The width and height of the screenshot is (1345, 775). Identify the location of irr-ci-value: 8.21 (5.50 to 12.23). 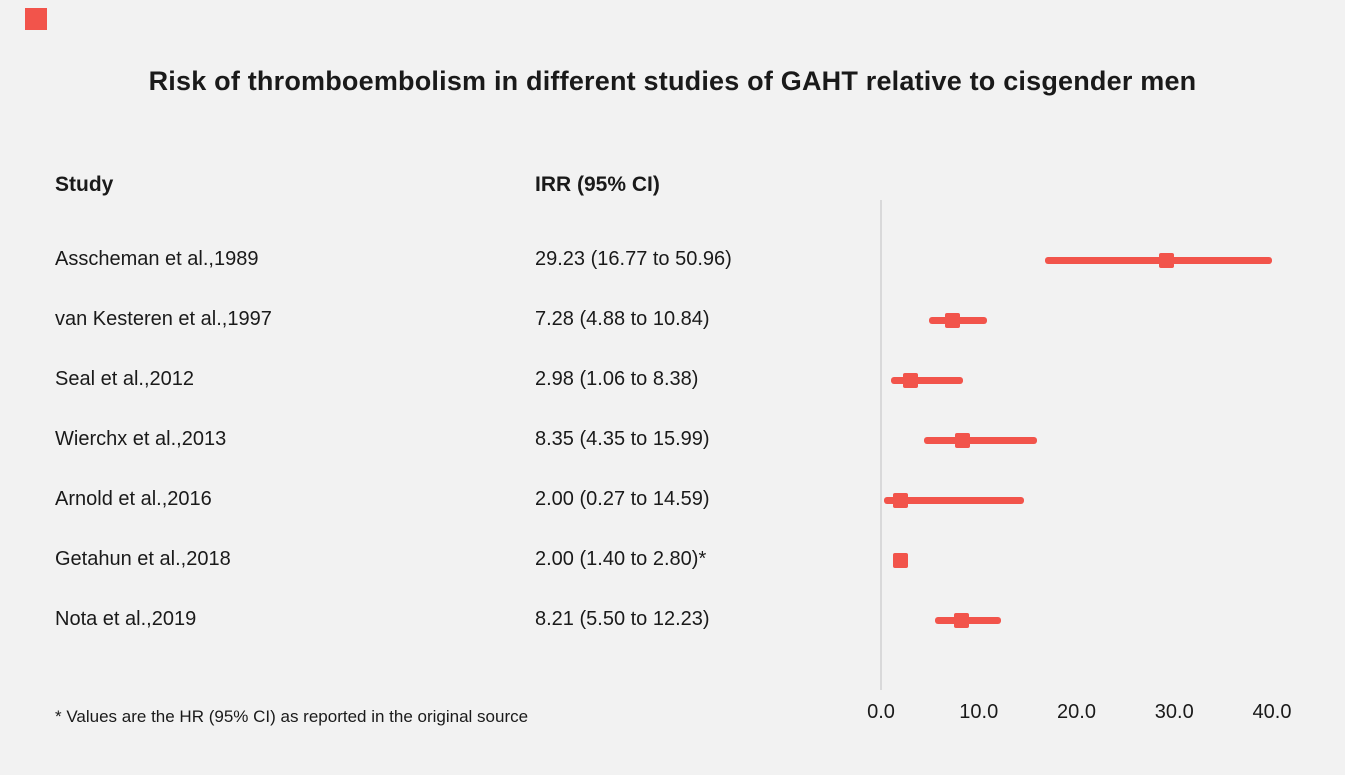
(622, 619).